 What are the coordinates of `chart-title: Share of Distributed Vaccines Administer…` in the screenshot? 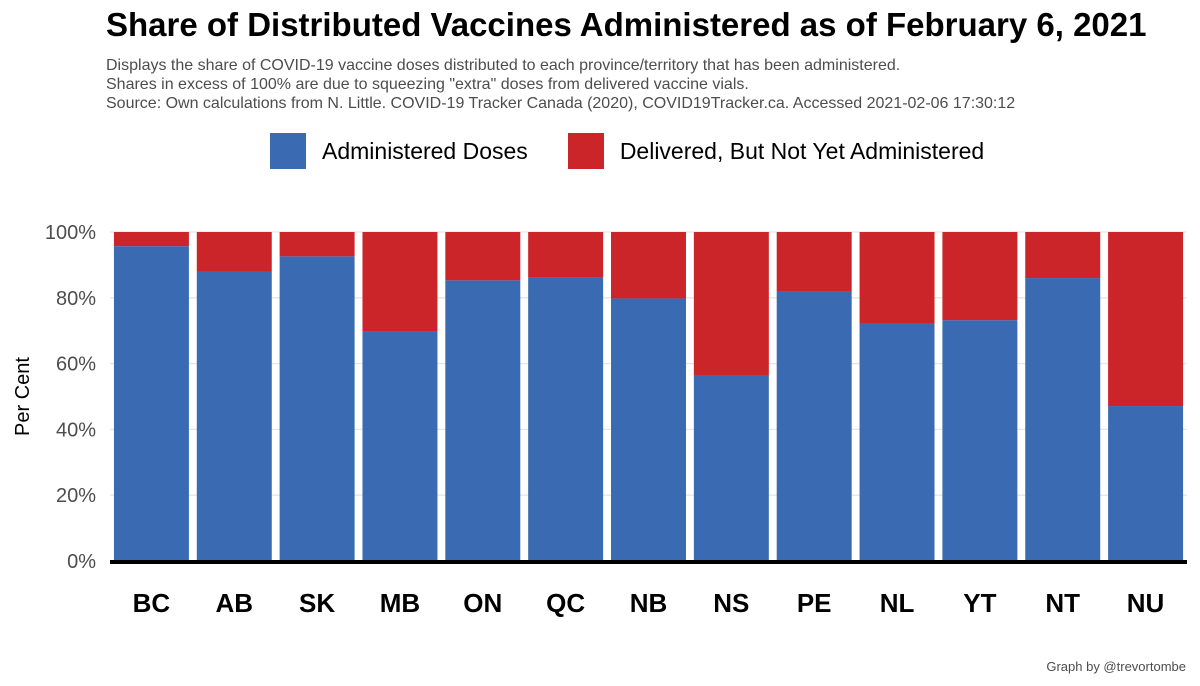 It's located at (626, 24).